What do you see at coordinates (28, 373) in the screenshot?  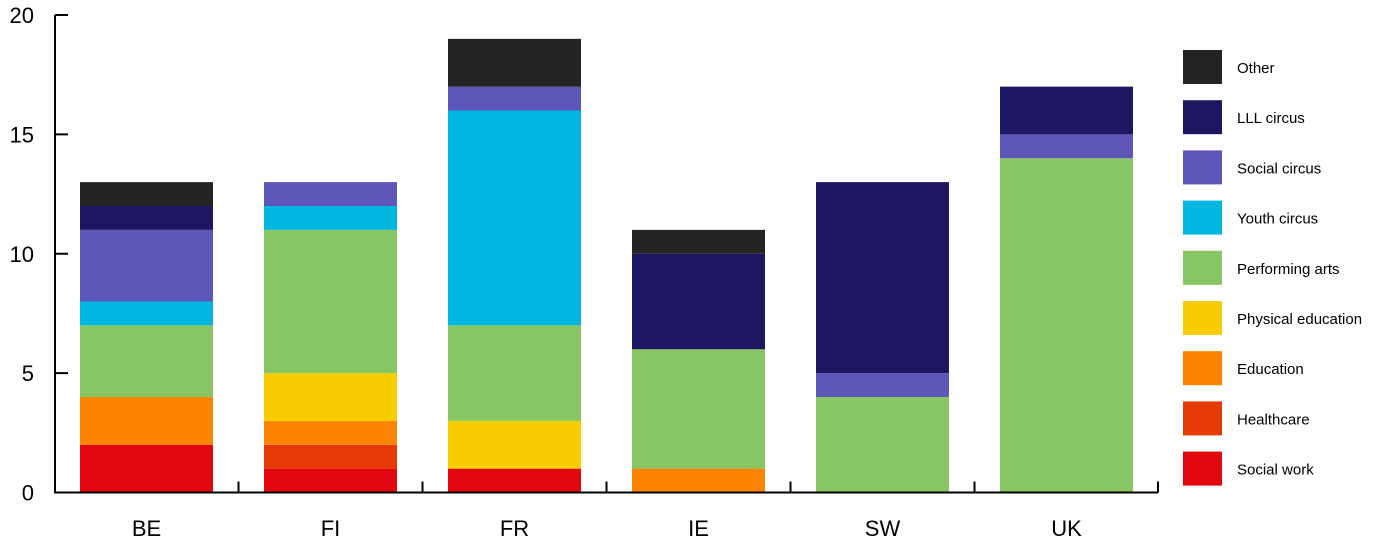 I see `y-tick-label: 5` at bounding box center [28, 373].